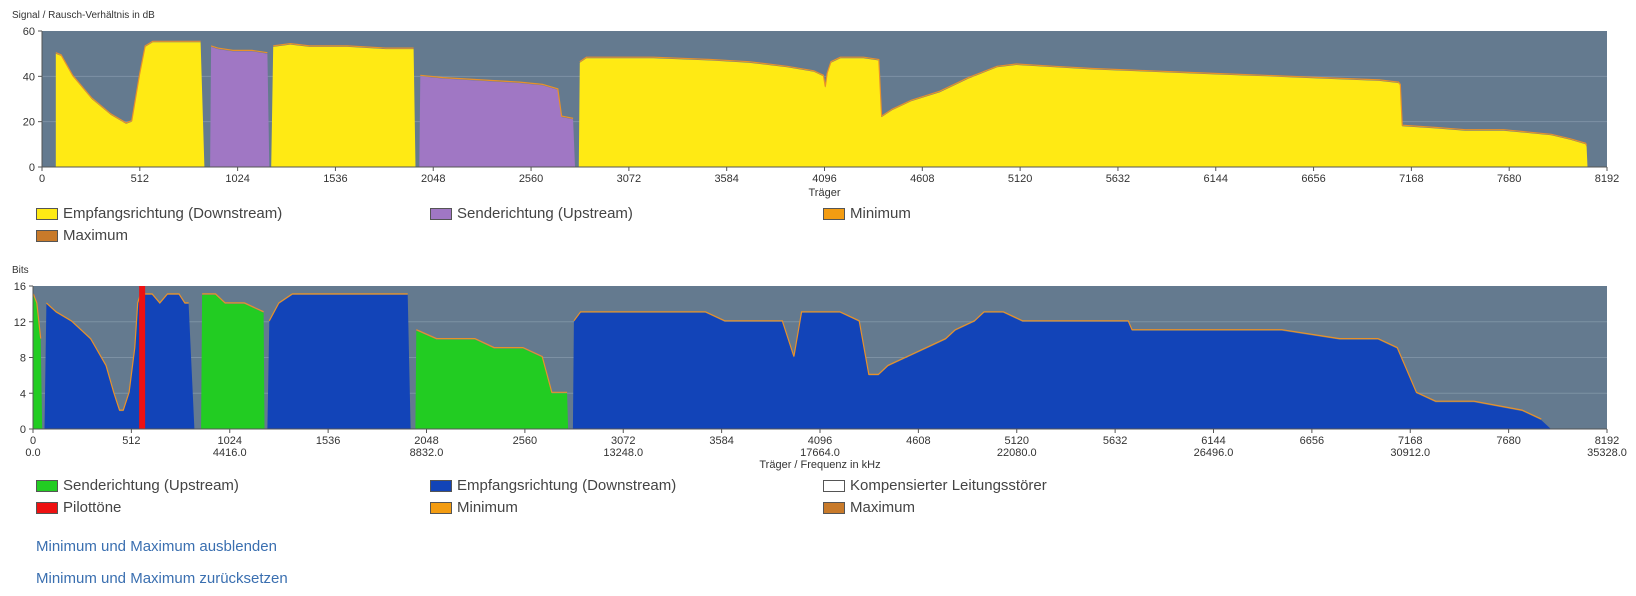 The width and height of the screenshot is (1636, 596). What do you see at coordinates (1017, 453) in the screenshot?
I see `x-freq-label-10: 22080.0` at bounding box center [1017, 453].